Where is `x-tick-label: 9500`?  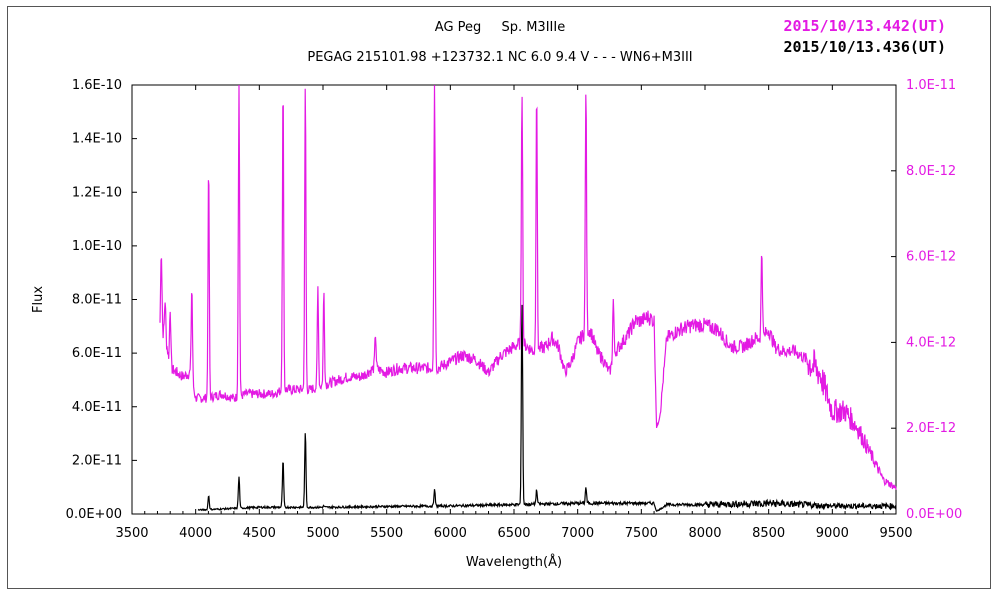 x-tick-label: 9500 is located at coordinates (895, 533).